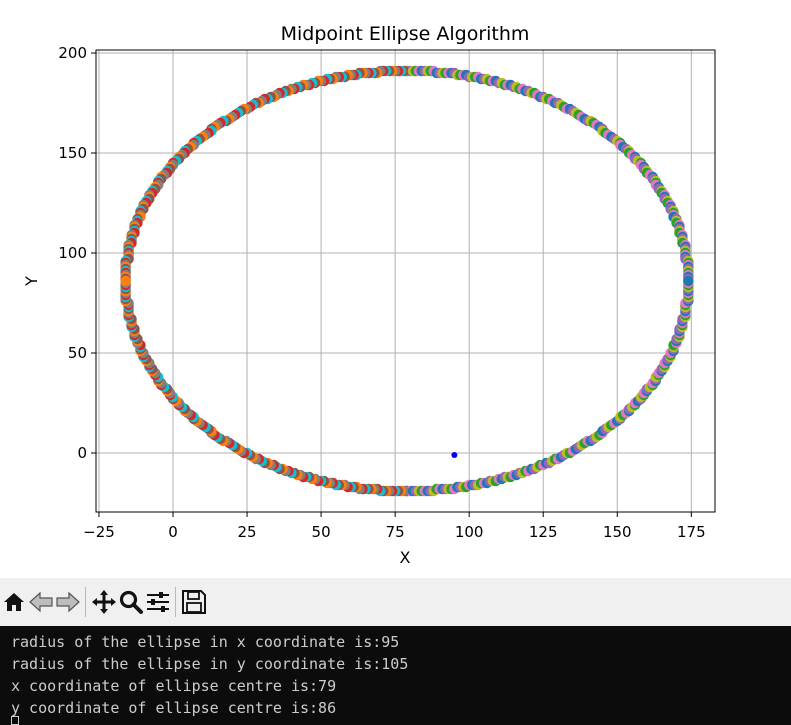  What do you see at coordinates (72, 53) in the screenshot?
I see `y-tick-label: 200` at bounding box center [72, 53].